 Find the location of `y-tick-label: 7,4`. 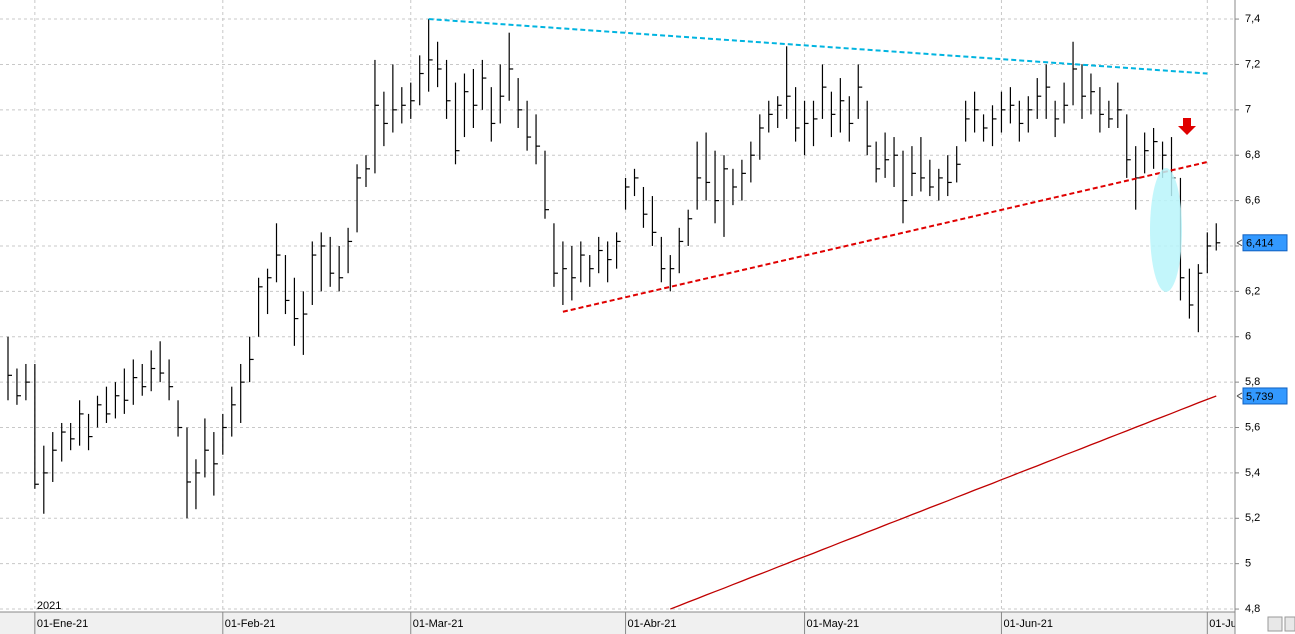

y-tick-label: 7,4 is located at coordinates (1252, 19).